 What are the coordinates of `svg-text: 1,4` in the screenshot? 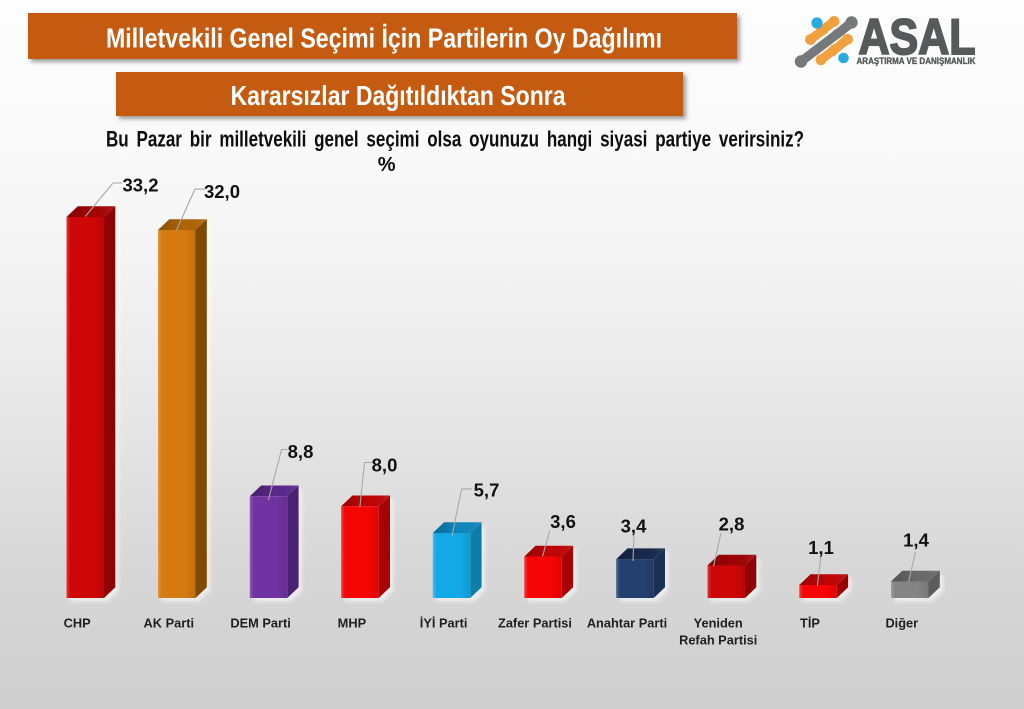 It's located at (916, 540).